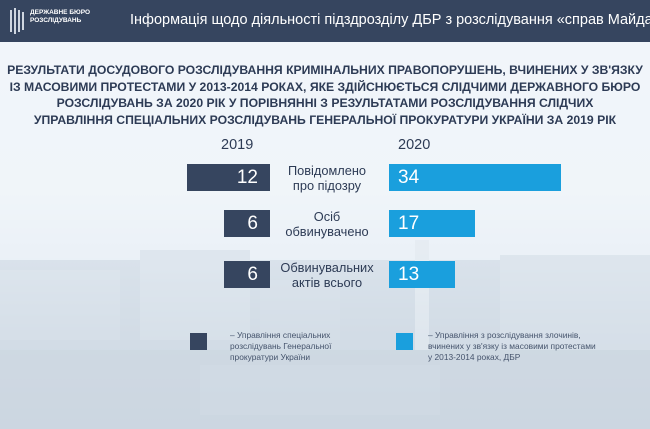  Describe the element at coordinates (327, 267) in the screenshot. I see `category-label-akty-line-1: Обвинувальних` at that location.